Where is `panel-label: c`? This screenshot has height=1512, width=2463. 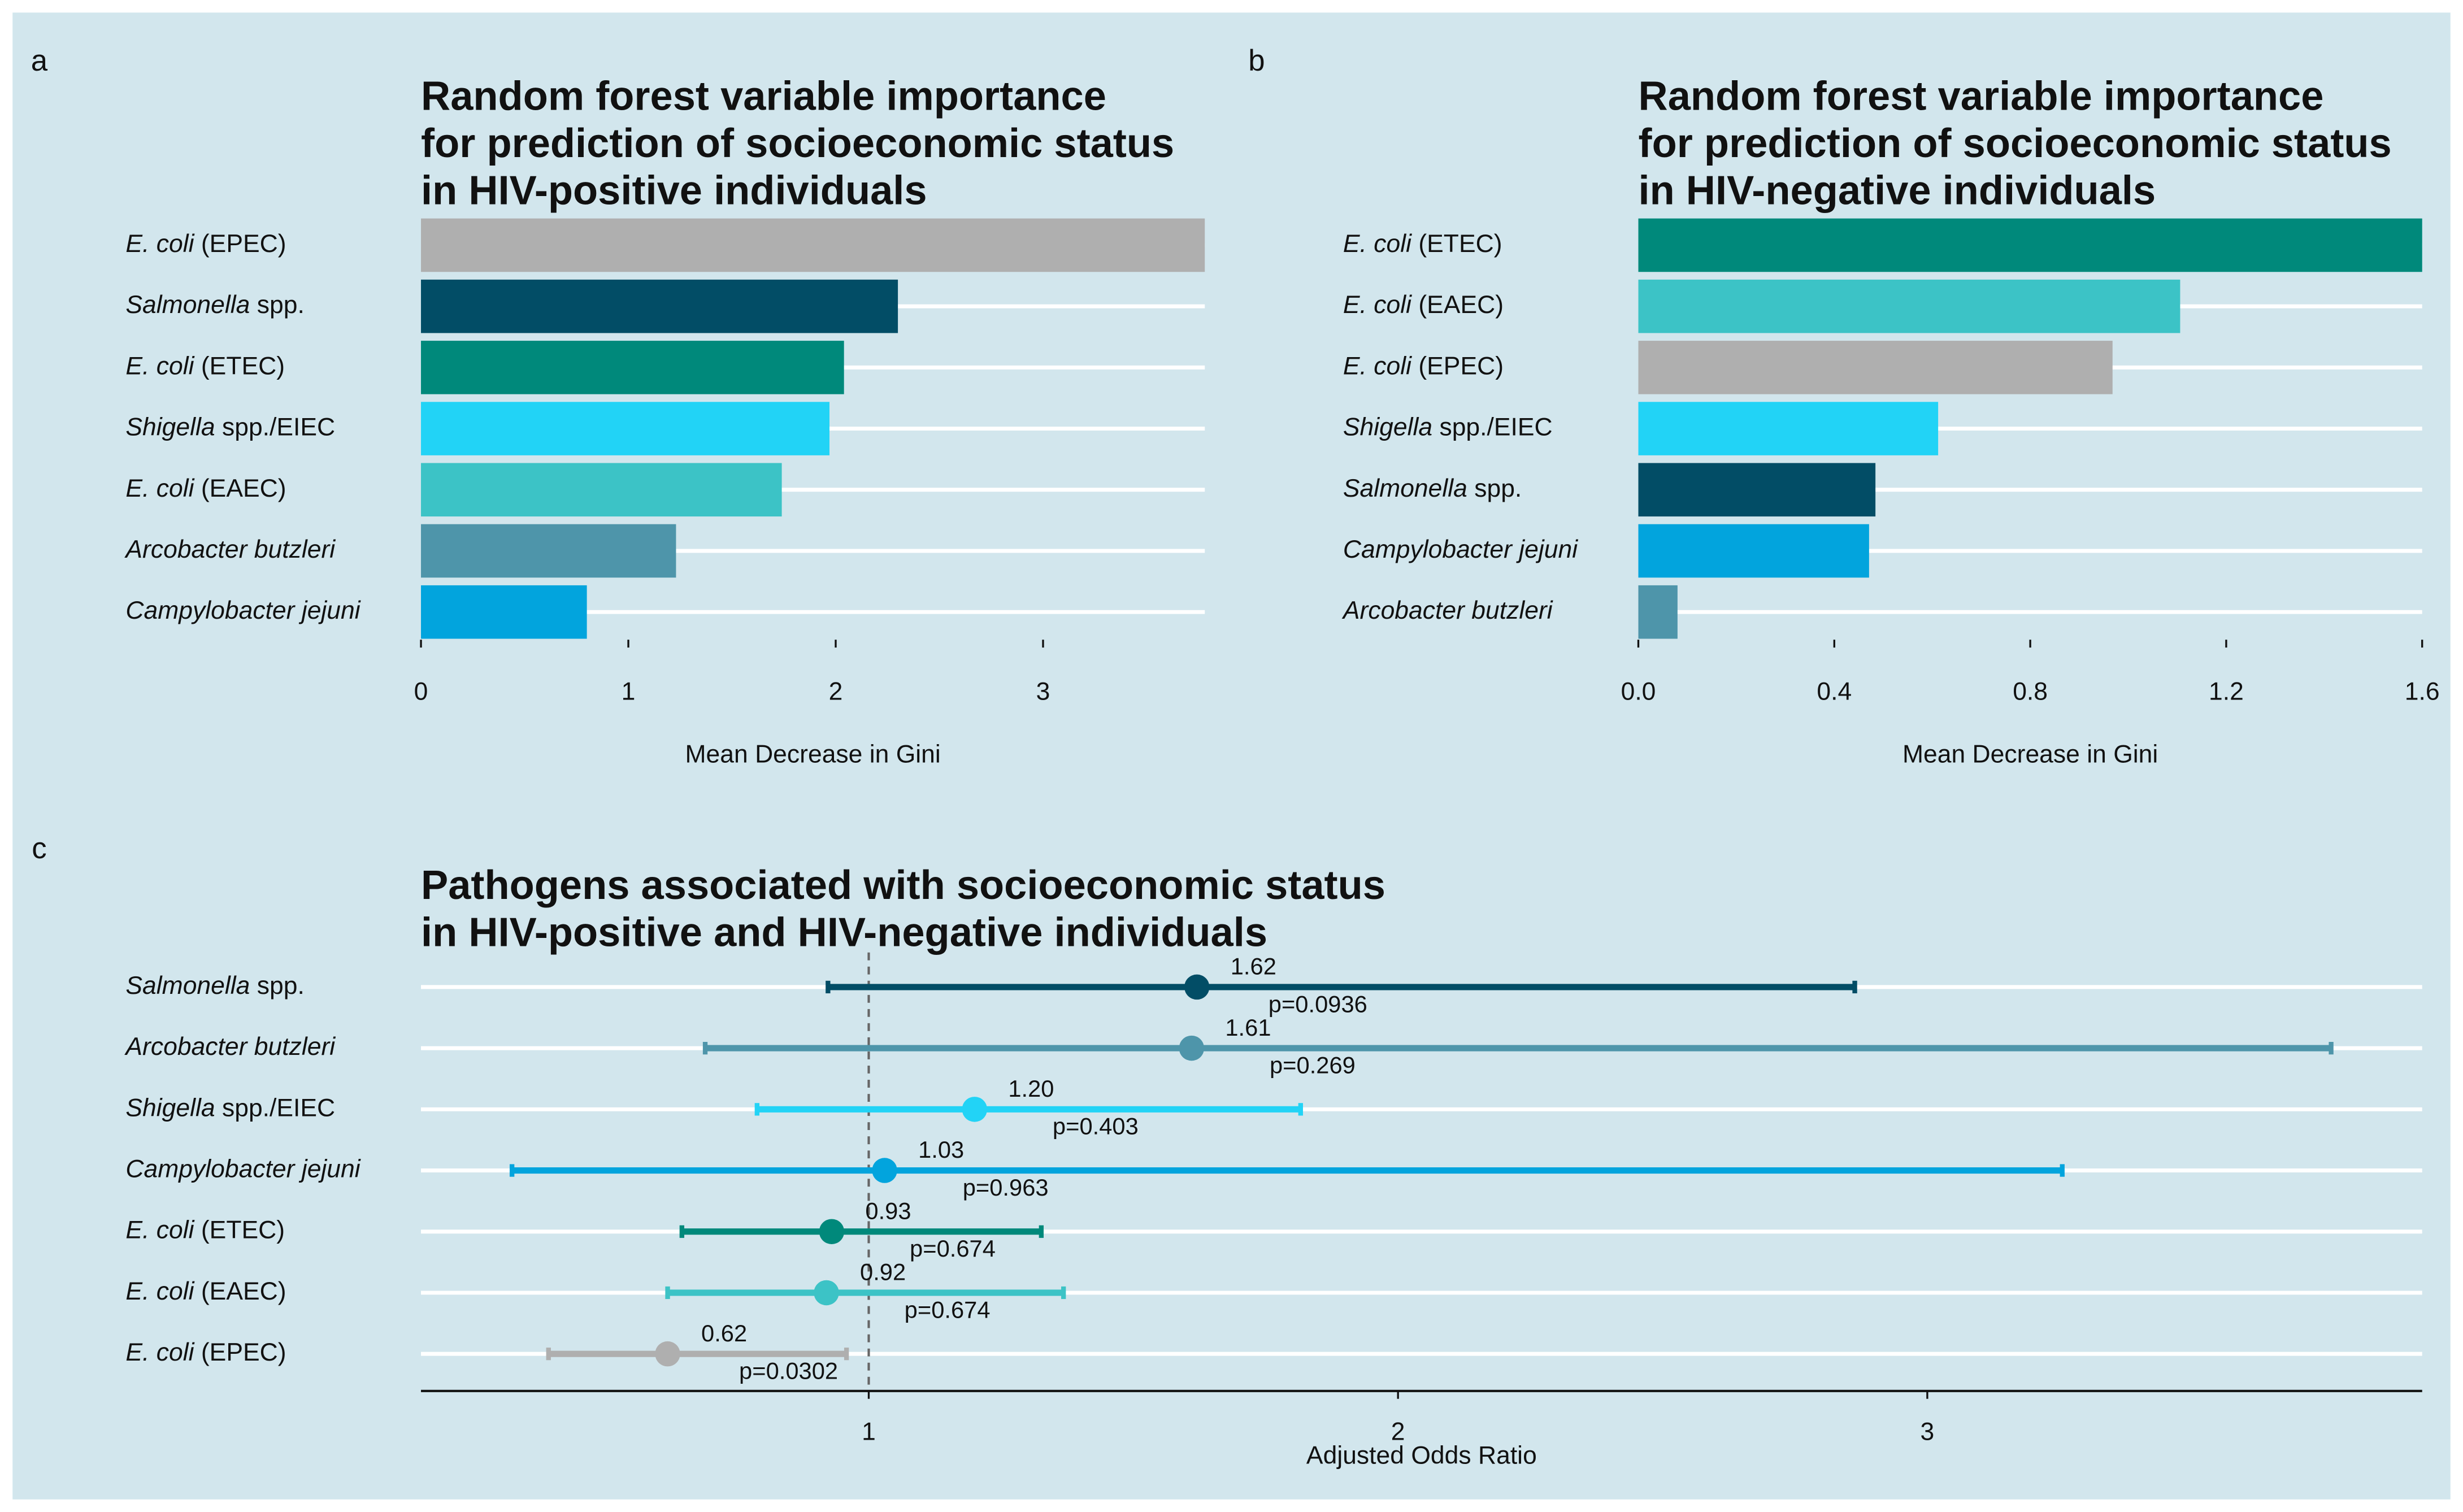 panel-label: c is located at coordinates (39, 848).